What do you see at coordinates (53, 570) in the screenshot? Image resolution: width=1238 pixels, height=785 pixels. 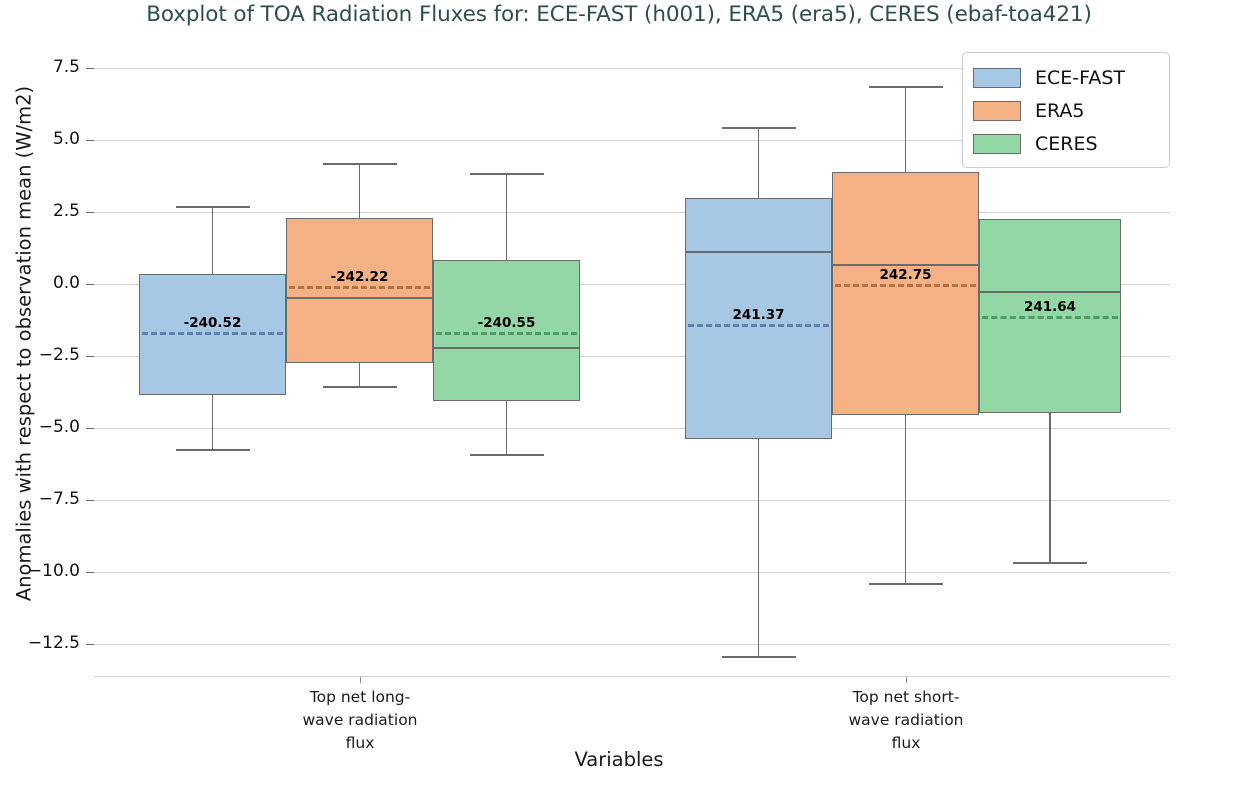 I see `y-tick-label: −10.0` at bounding box center [53, 570].